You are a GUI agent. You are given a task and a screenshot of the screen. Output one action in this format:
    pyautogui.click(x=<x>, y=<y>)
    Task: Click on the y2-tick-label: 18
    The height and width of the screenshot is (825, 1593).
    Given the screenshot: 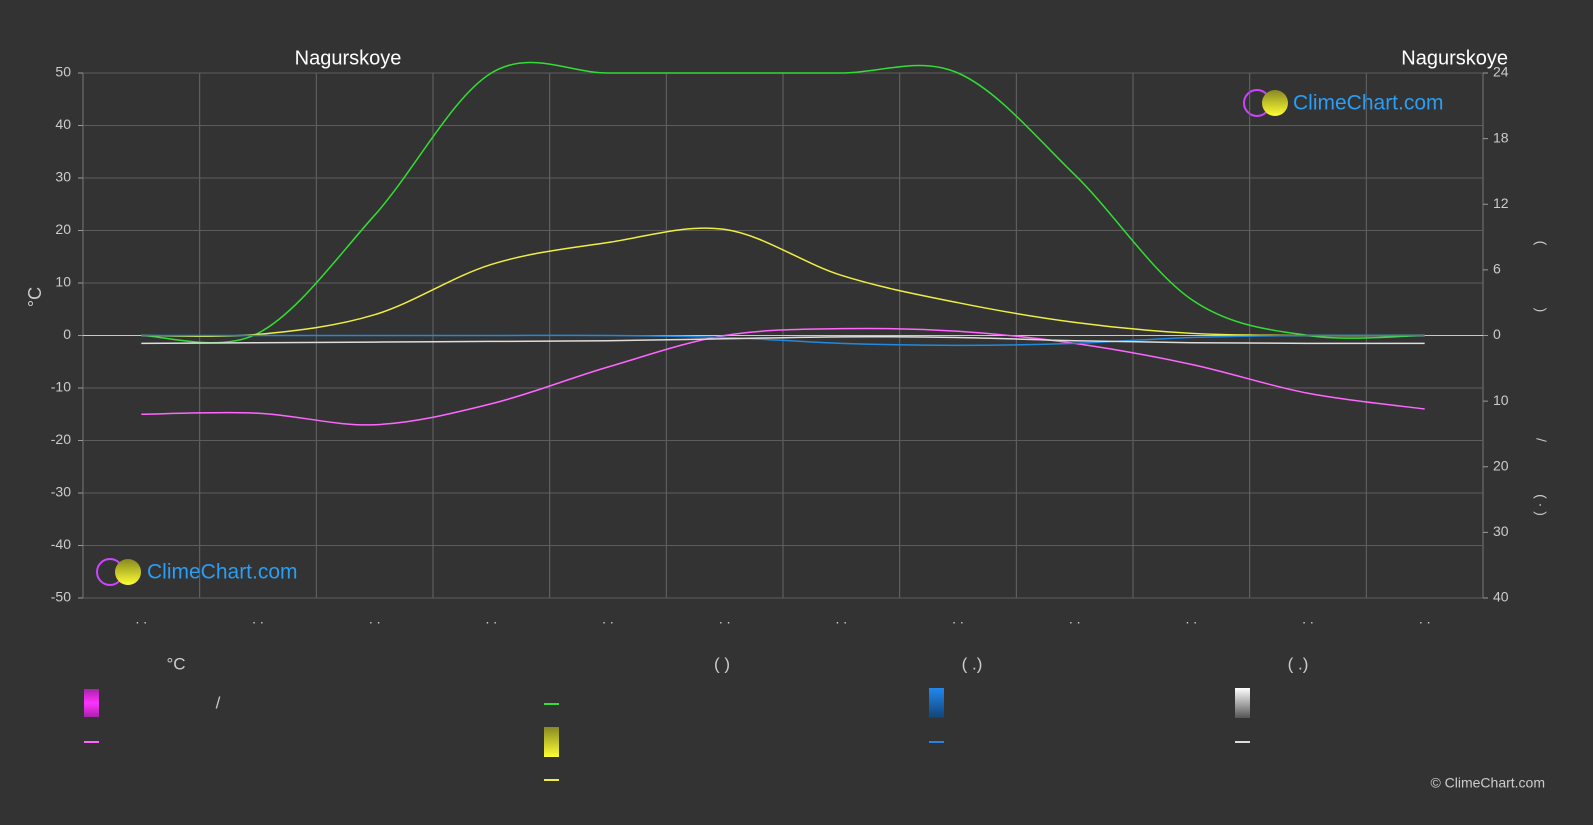 What is the action you would take?
    pyautogui.click(x=1501, y=137)
    